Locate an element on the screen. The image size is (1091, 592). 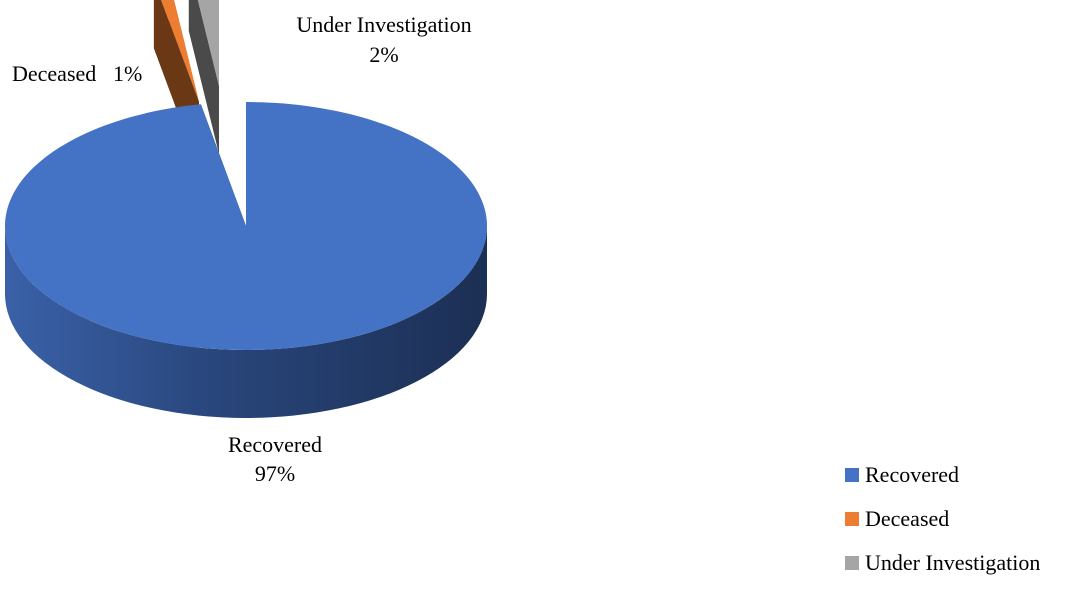
data-label-deceased-name: Deceased is located at coordinates (54, 73).